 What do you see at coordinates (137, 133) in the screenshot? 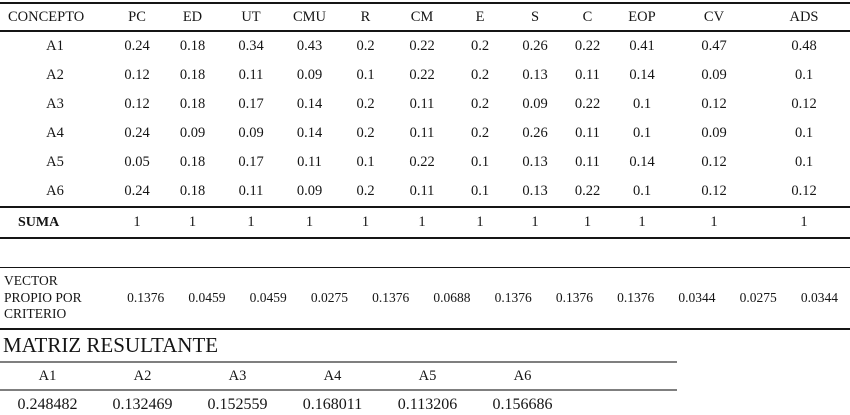
I see `cell-value: 0.24` at bounding box center [137, 133].